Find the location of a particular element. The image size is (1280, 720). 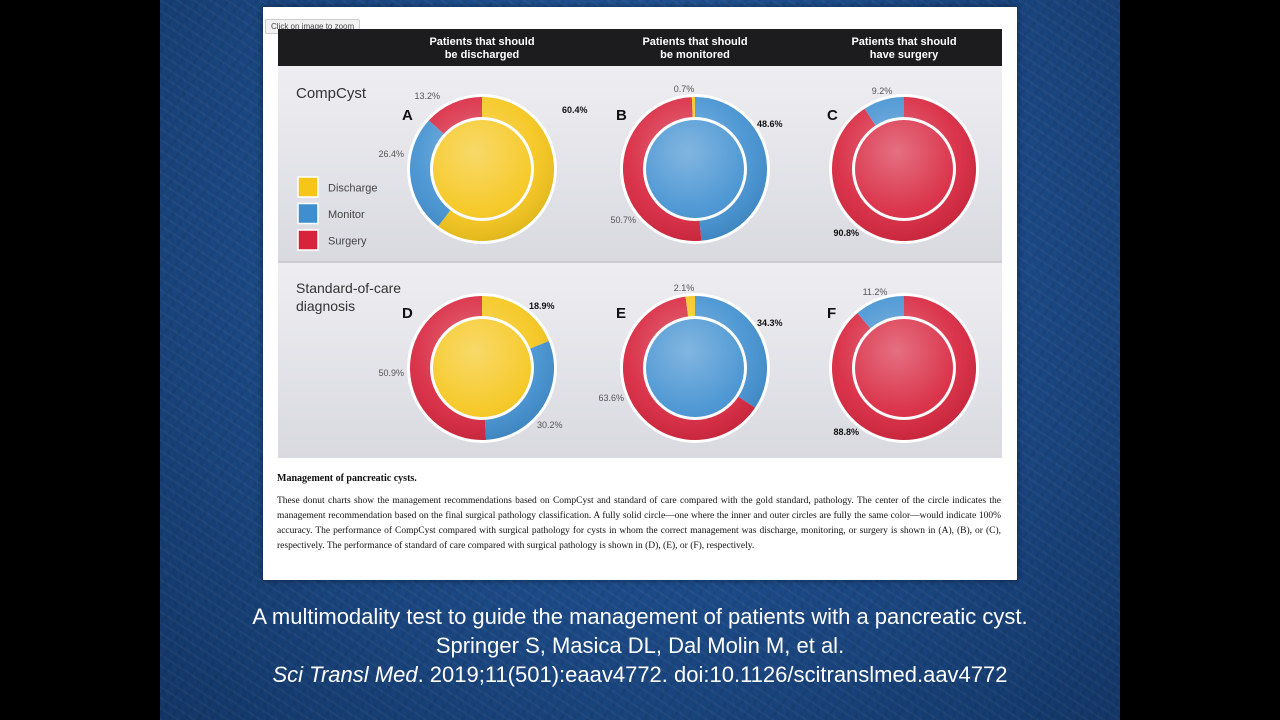

column-header-1: Patients that should be discharged is located at coordinates (481, 48).